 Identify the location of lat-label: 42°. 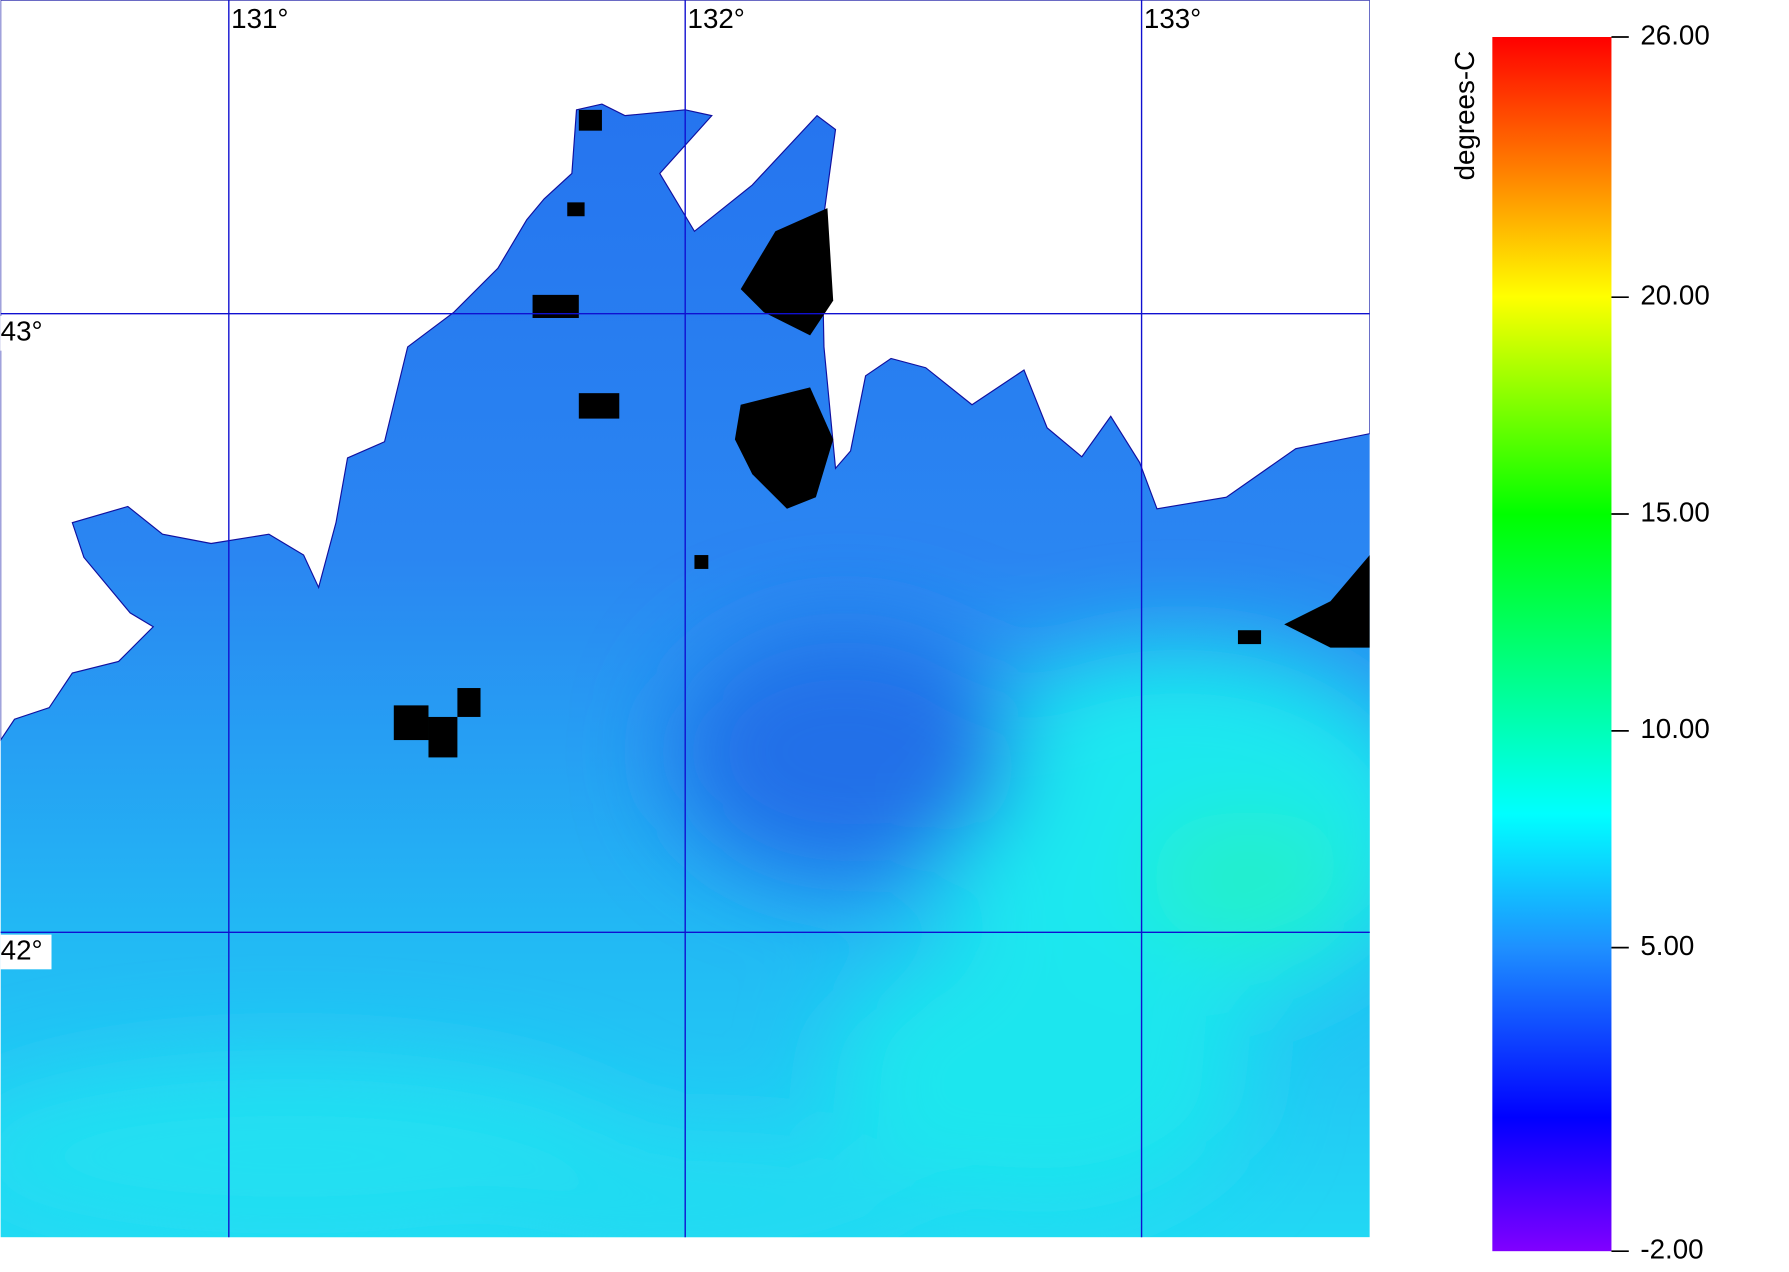
(22, 949).